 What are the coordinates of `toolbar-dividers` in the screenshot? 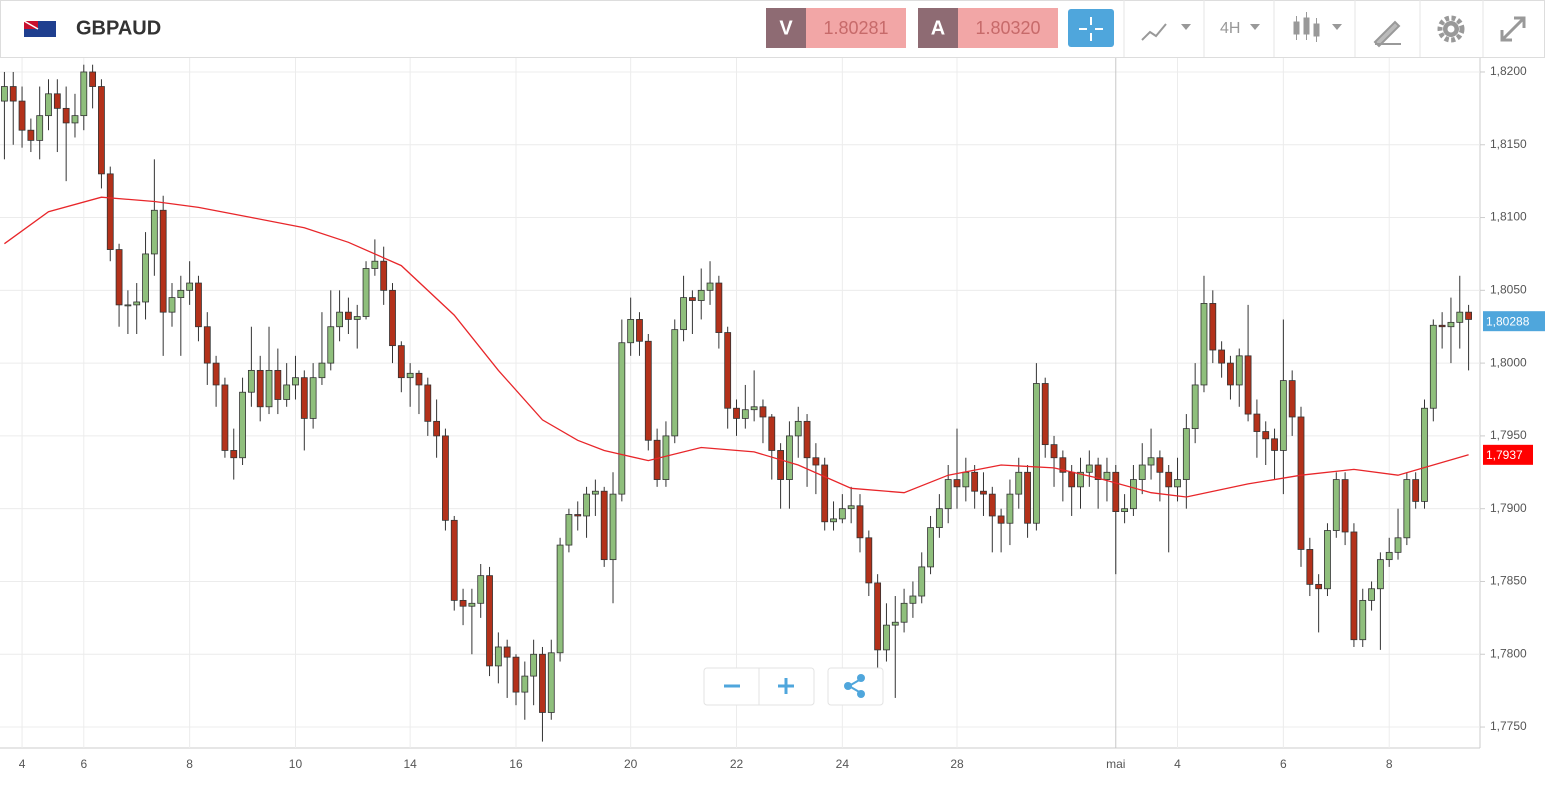 It's located at (1303, 28).